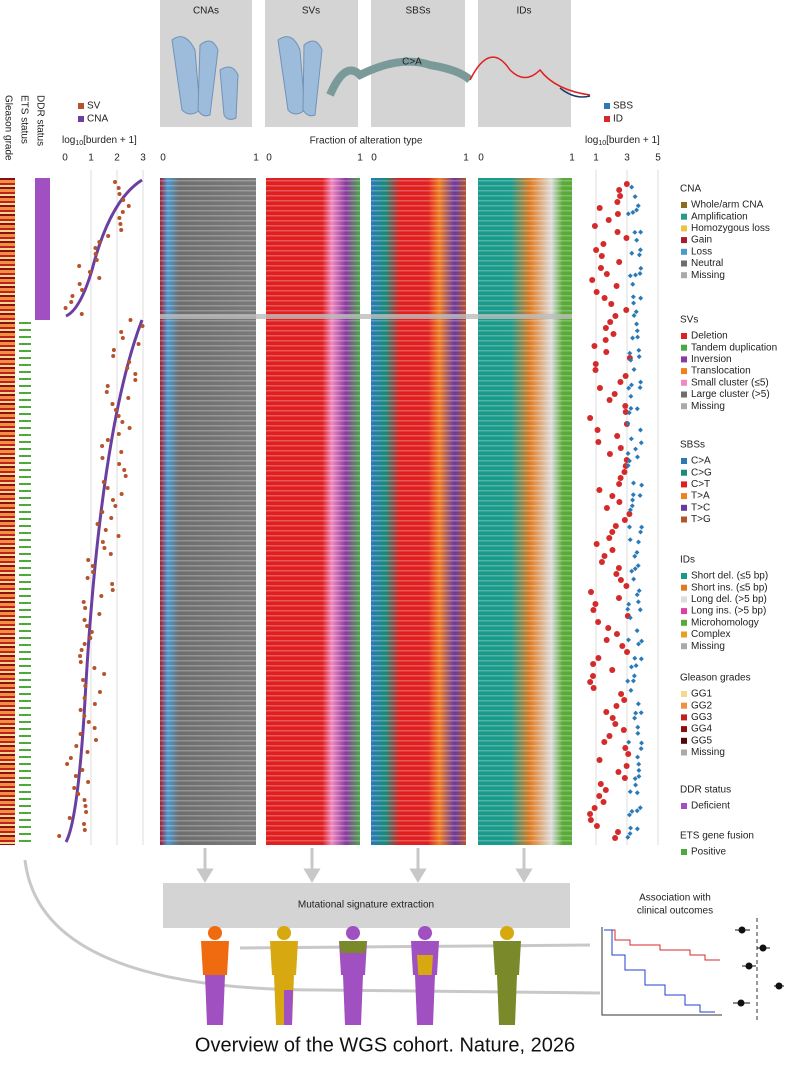  What do you see at coordinates (618, 119) in the screenshot?
I see `legend-label: ID` at bounding box center [618, 119].